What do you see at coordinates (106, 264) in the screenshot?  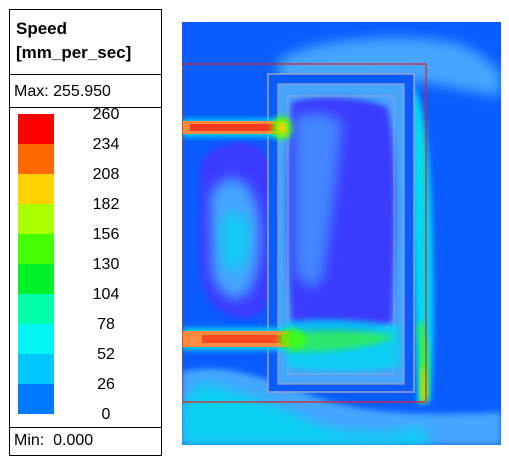 I see `legend-tick-label: 130` at bounding box center [106, 264].